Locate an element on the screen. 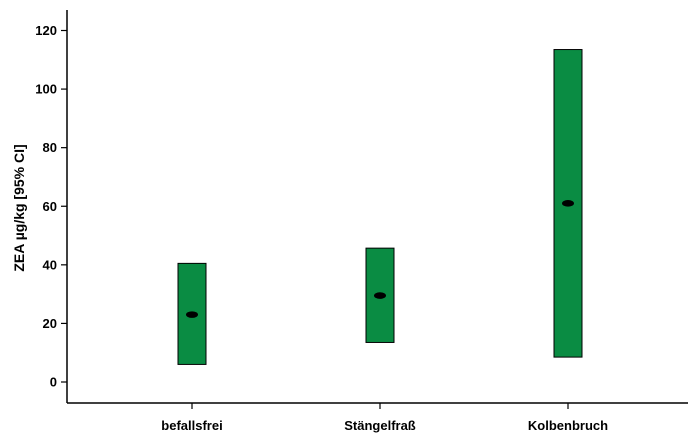 The image size is (688, 437). y-axis-ticks: 0 20 40 60 80 100 120 is located at coordinates (51, 206).